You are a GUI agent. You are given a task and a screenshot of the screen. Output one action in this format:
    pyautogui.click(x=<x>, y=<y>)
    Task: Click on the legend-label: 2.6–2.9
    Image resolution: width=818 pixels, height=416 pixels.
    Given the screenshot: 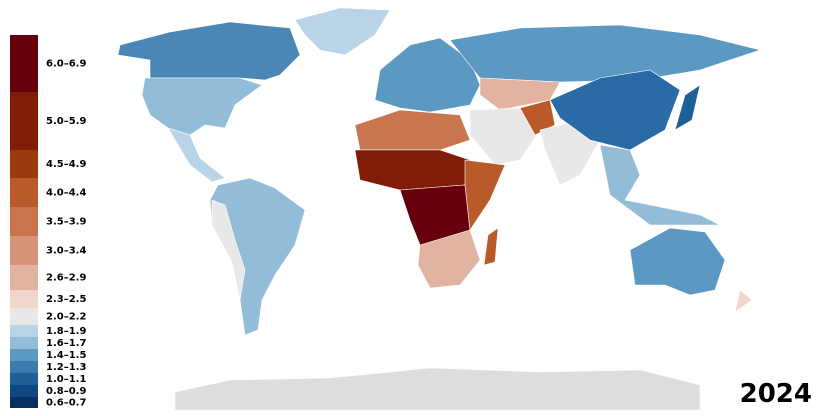 What is the action you would take?
    pyautogui.click(x=66, y=278)
    